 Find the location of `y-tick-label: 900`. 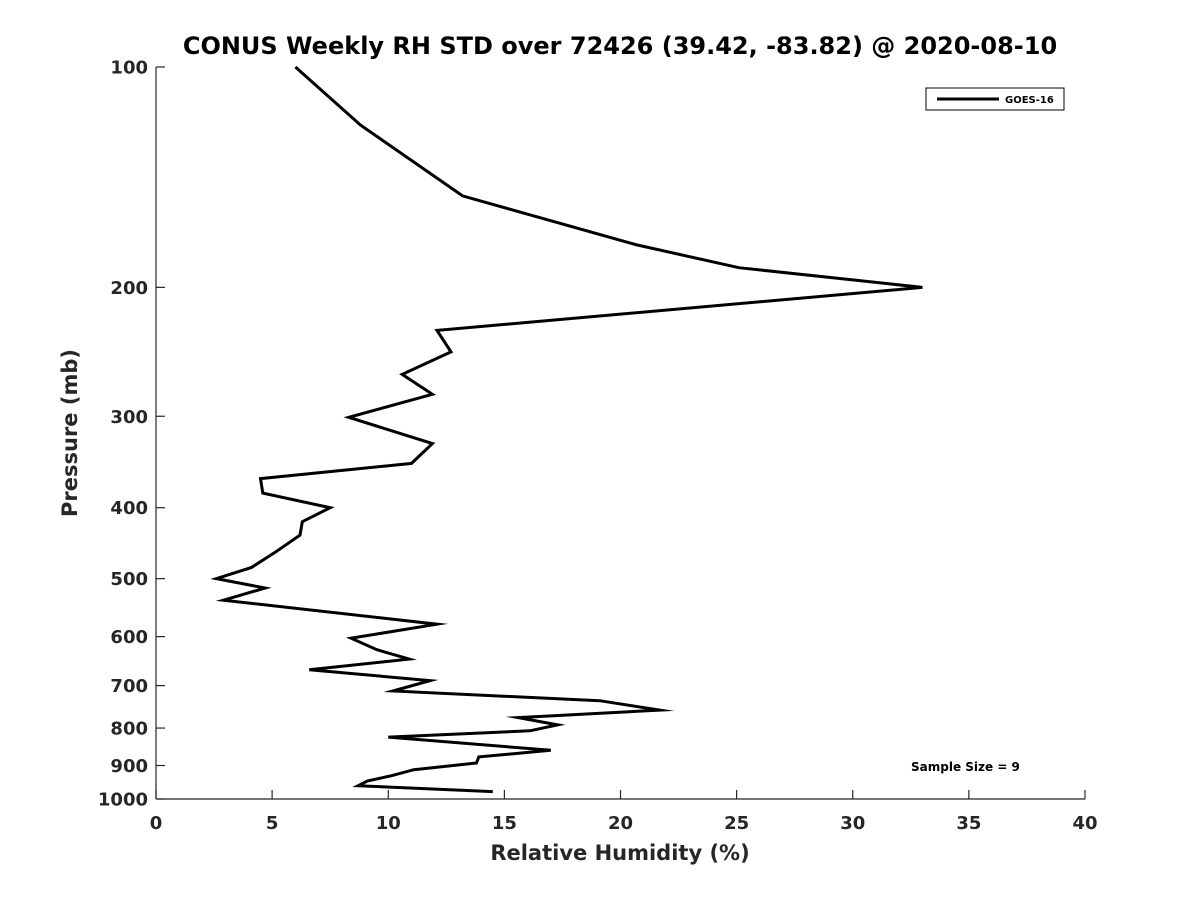

y-tick-label: 900 is located at coordinates (129, 766).